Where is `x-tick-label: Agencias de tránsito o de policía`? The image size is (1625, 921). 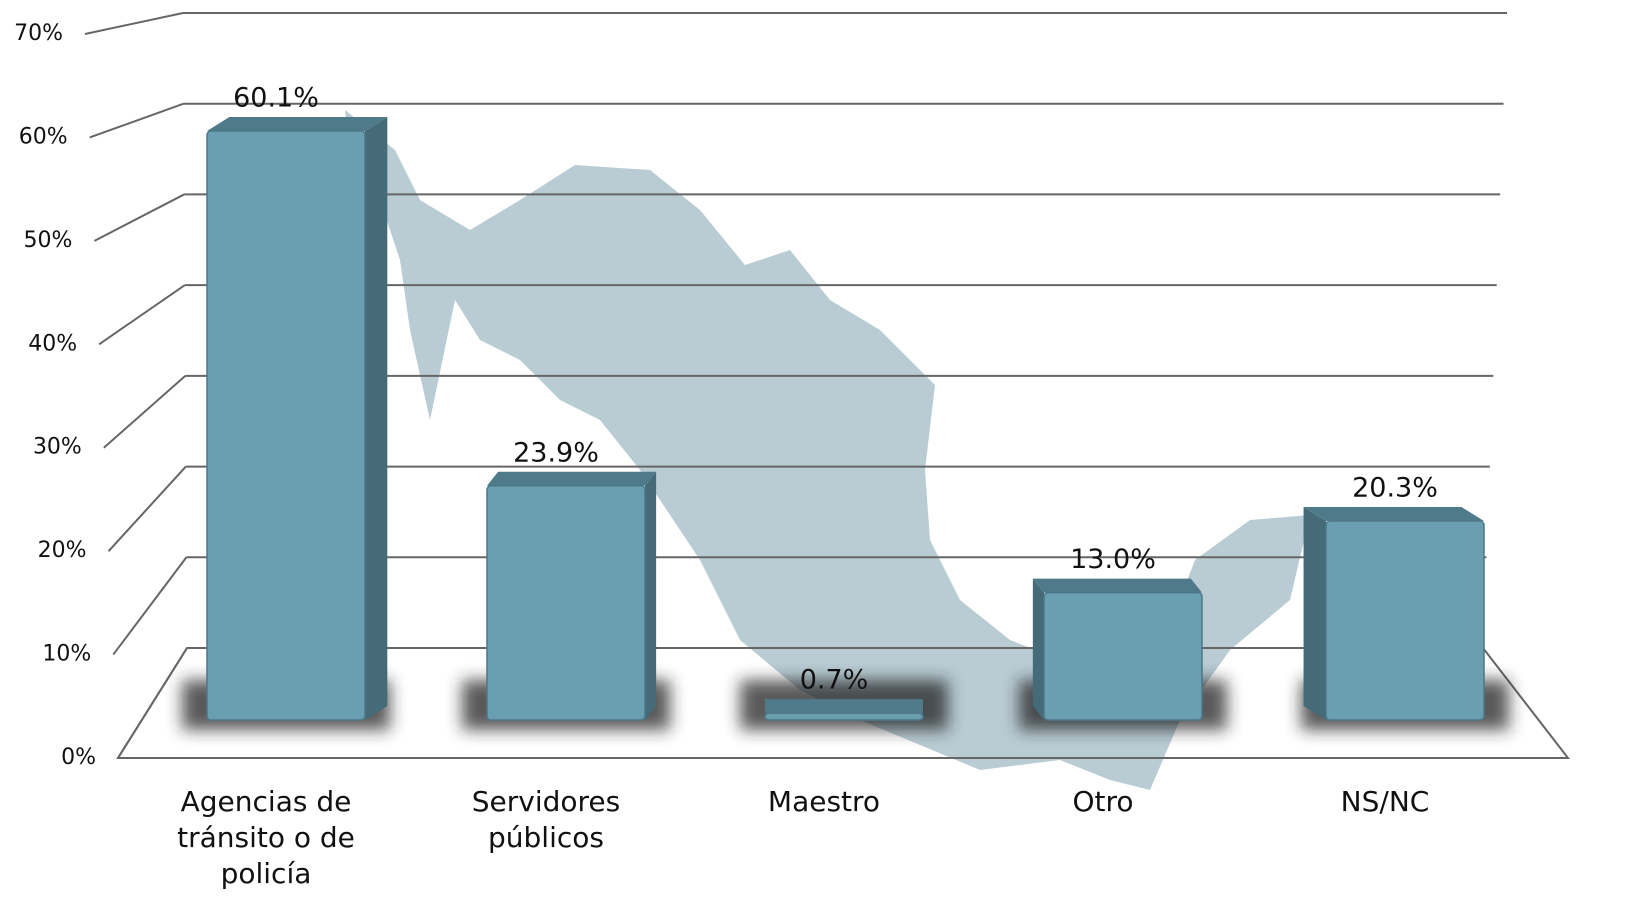 x-tick-label: Agencias de tránsito o de policía is located at coordinates (266, 837).